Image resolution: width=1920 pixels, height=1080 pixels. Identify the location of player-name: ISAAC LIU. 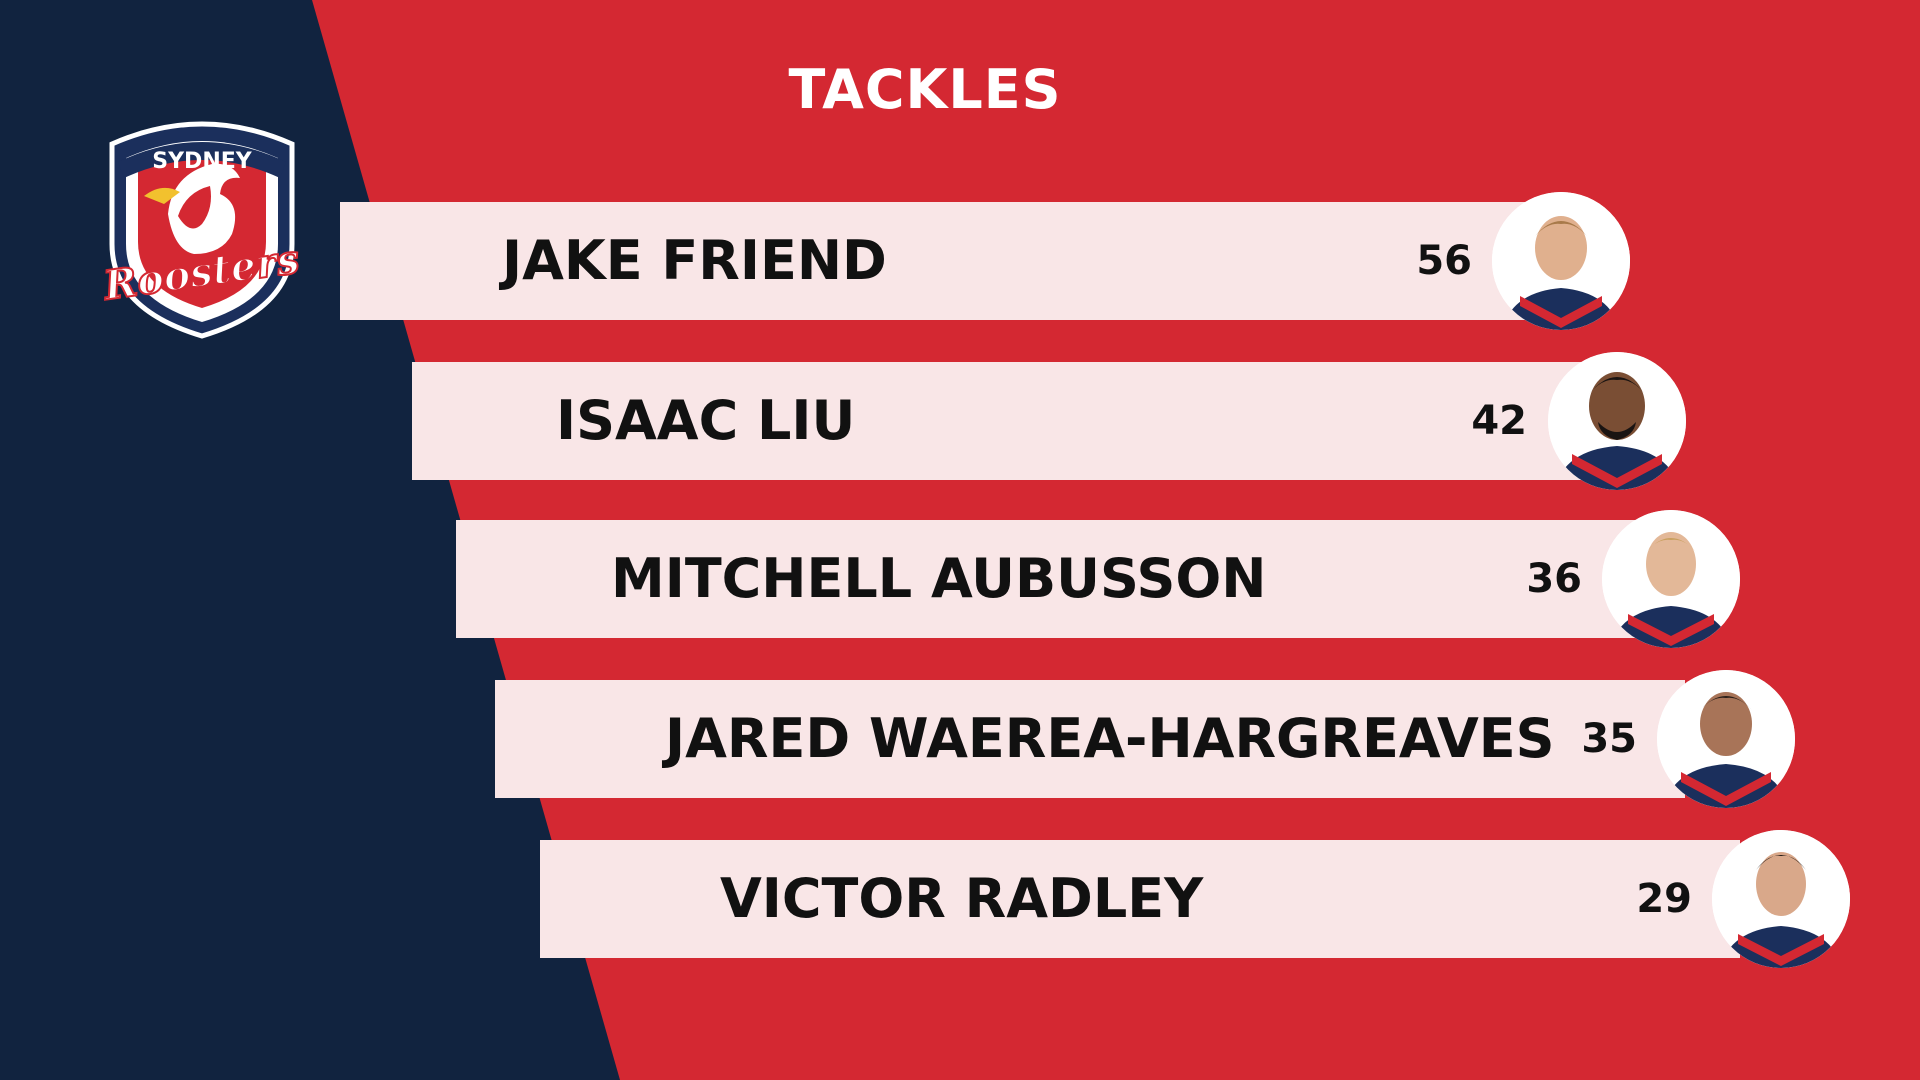
(706, 420).